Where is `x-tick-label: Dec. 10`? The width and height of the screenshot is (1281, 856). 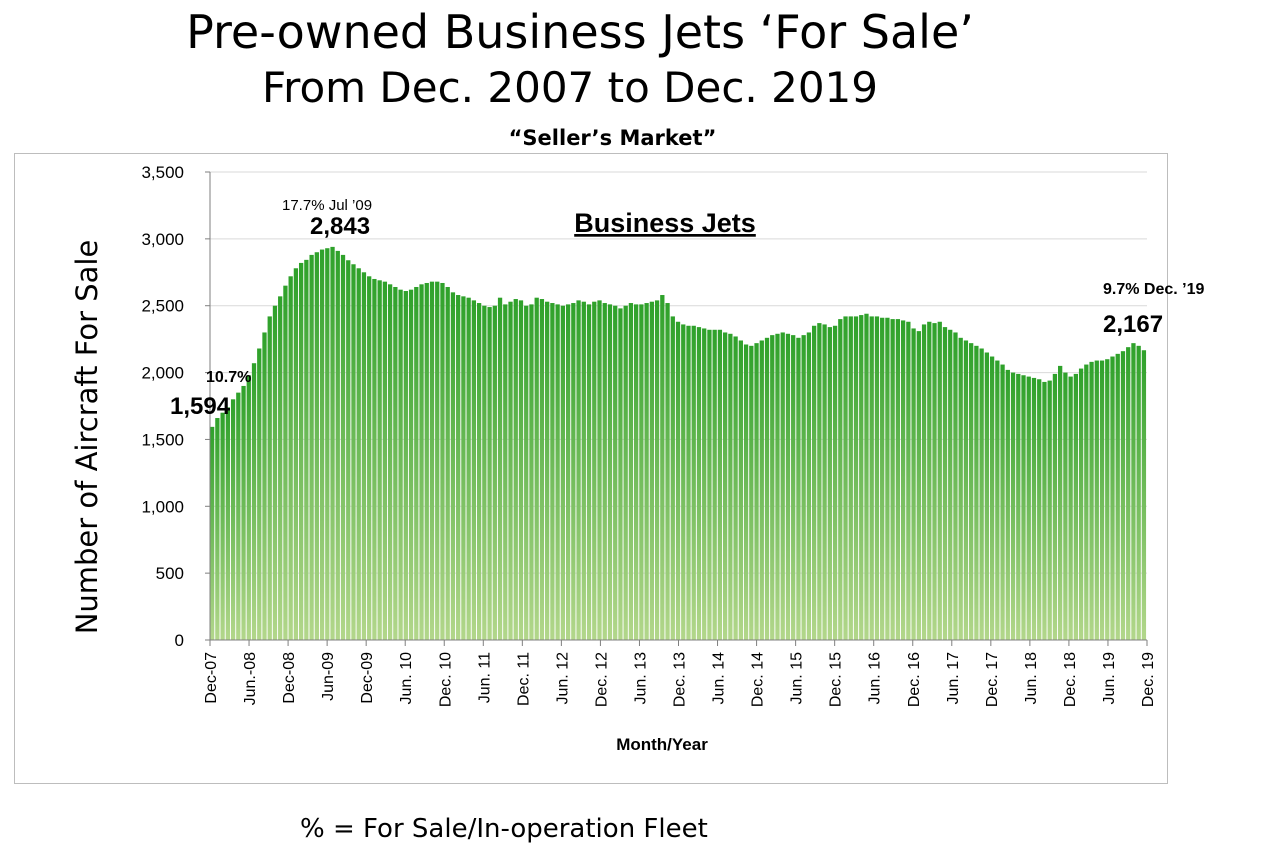 x-tick-label: Dec. 10 is located at coordinates (445, 679).